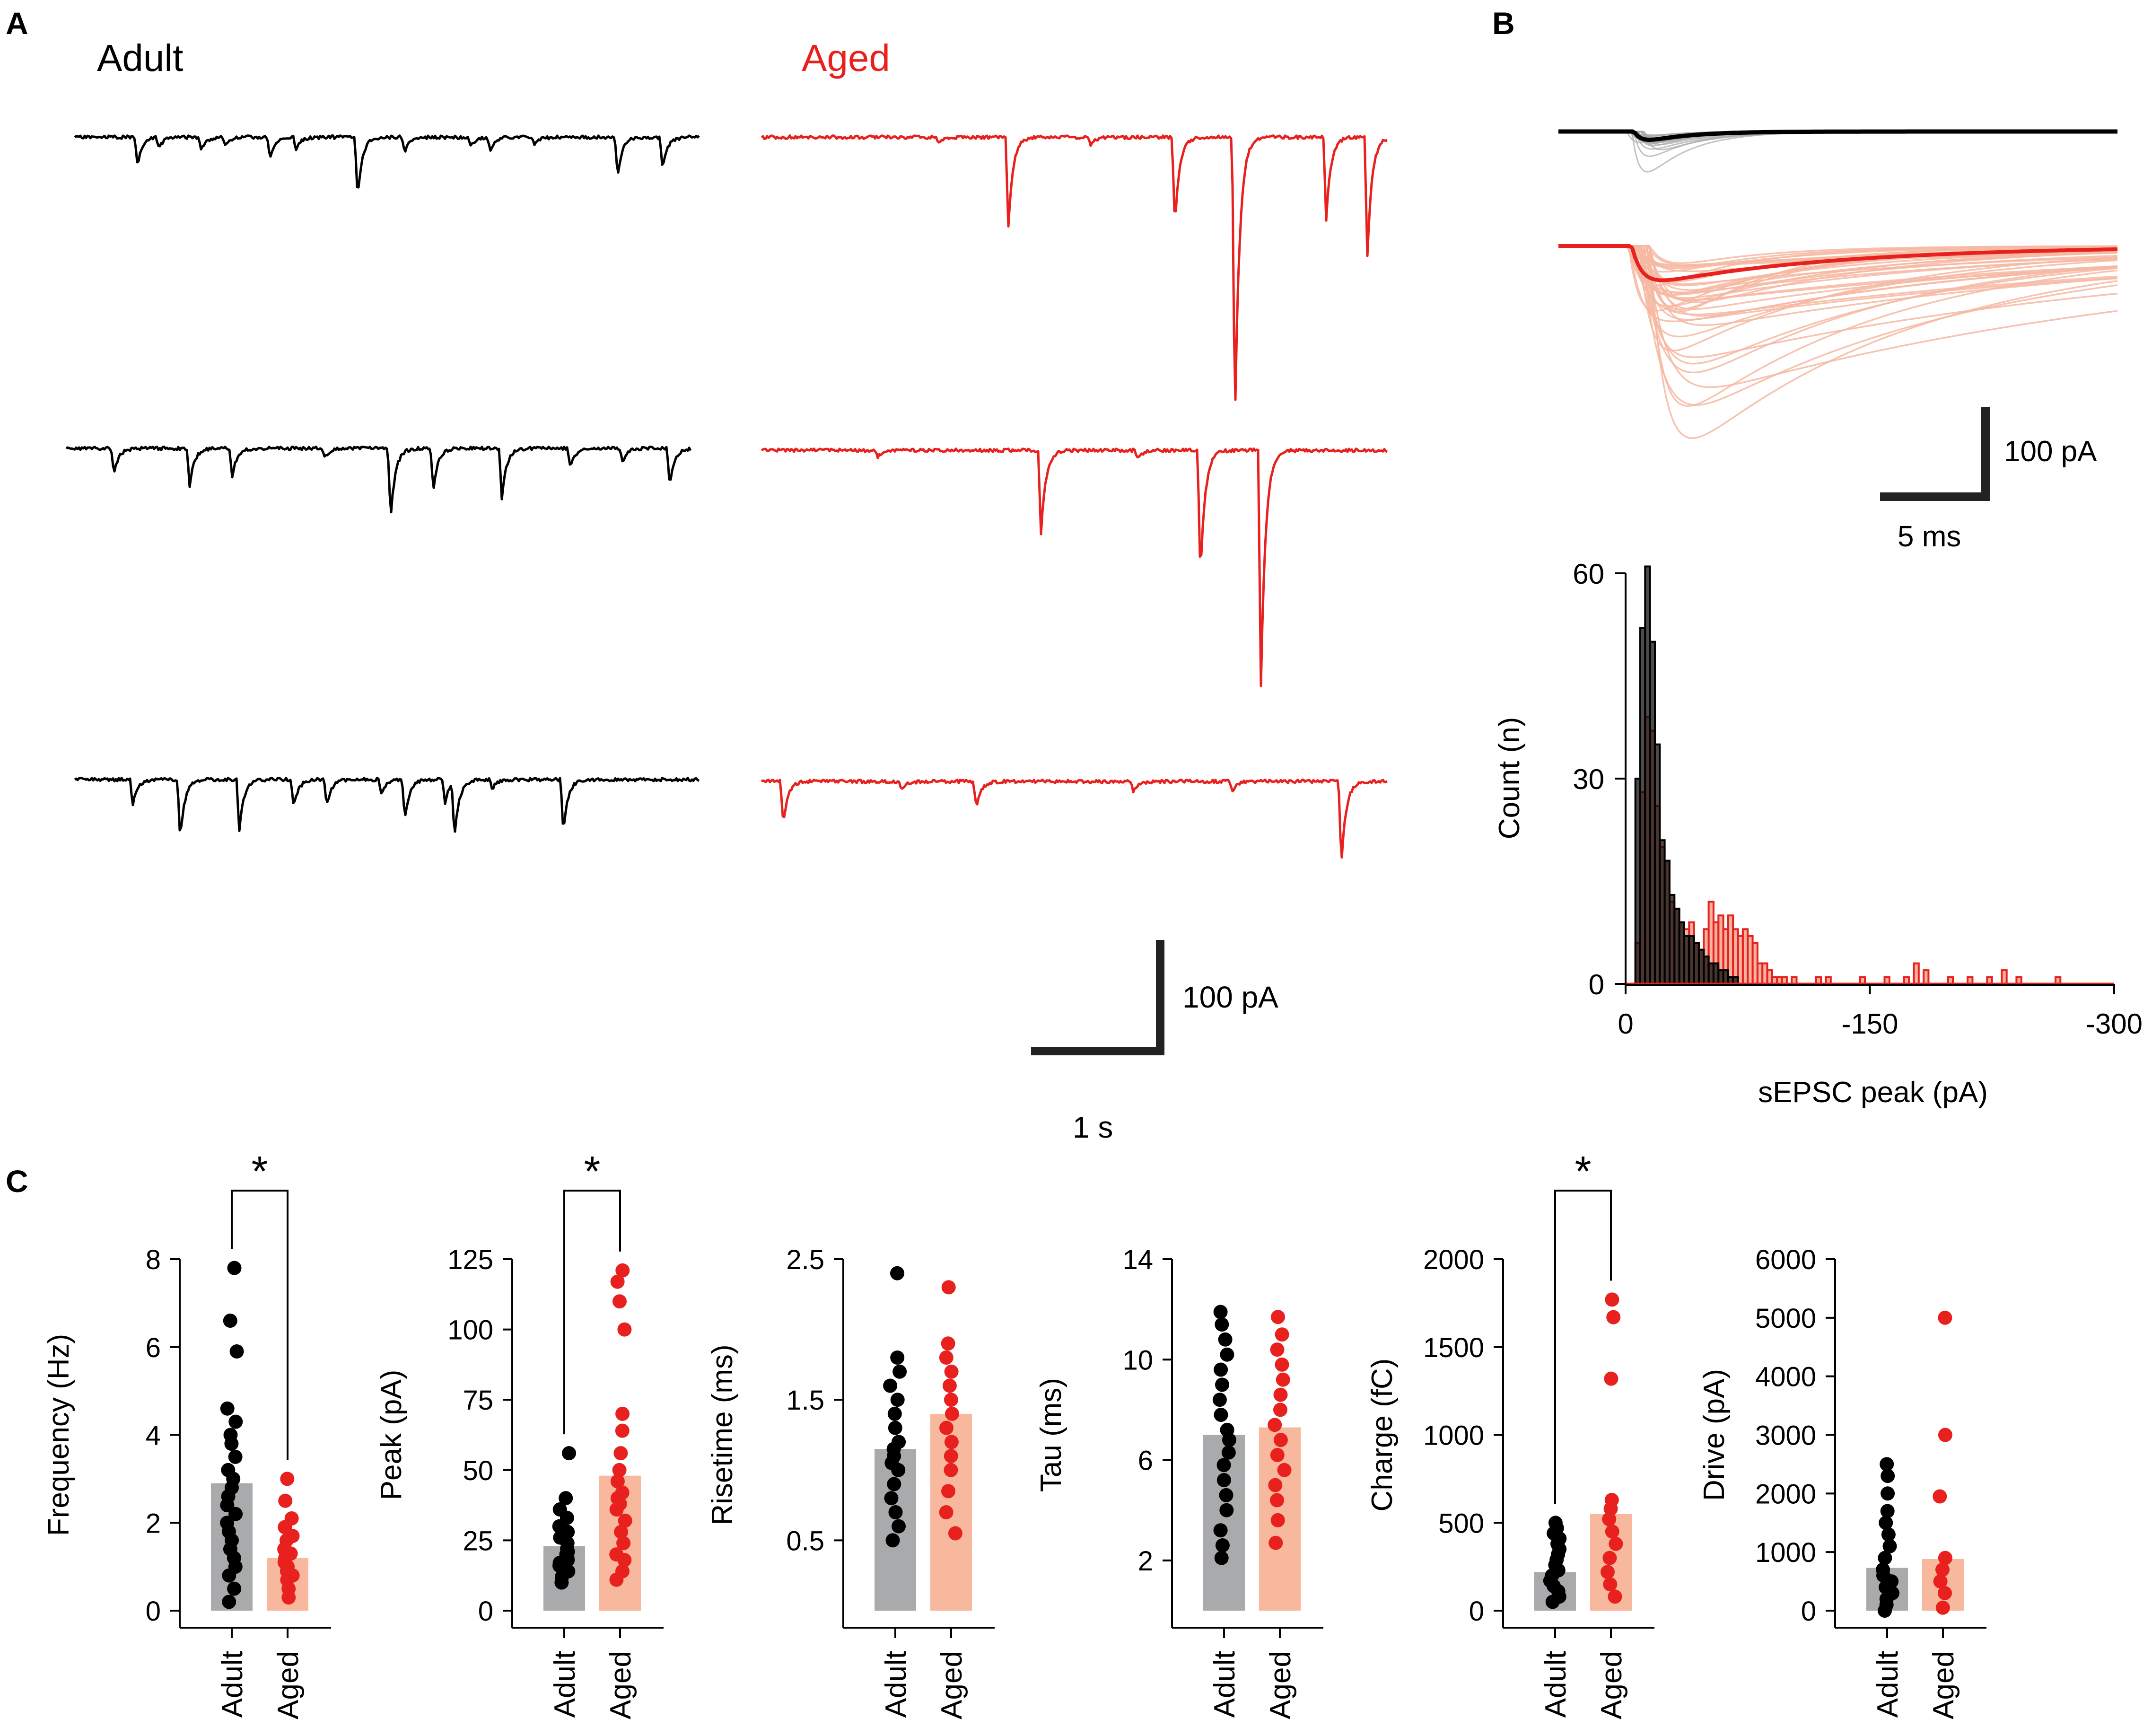  I want to click on aged-label: Aged, so click(846, 58).